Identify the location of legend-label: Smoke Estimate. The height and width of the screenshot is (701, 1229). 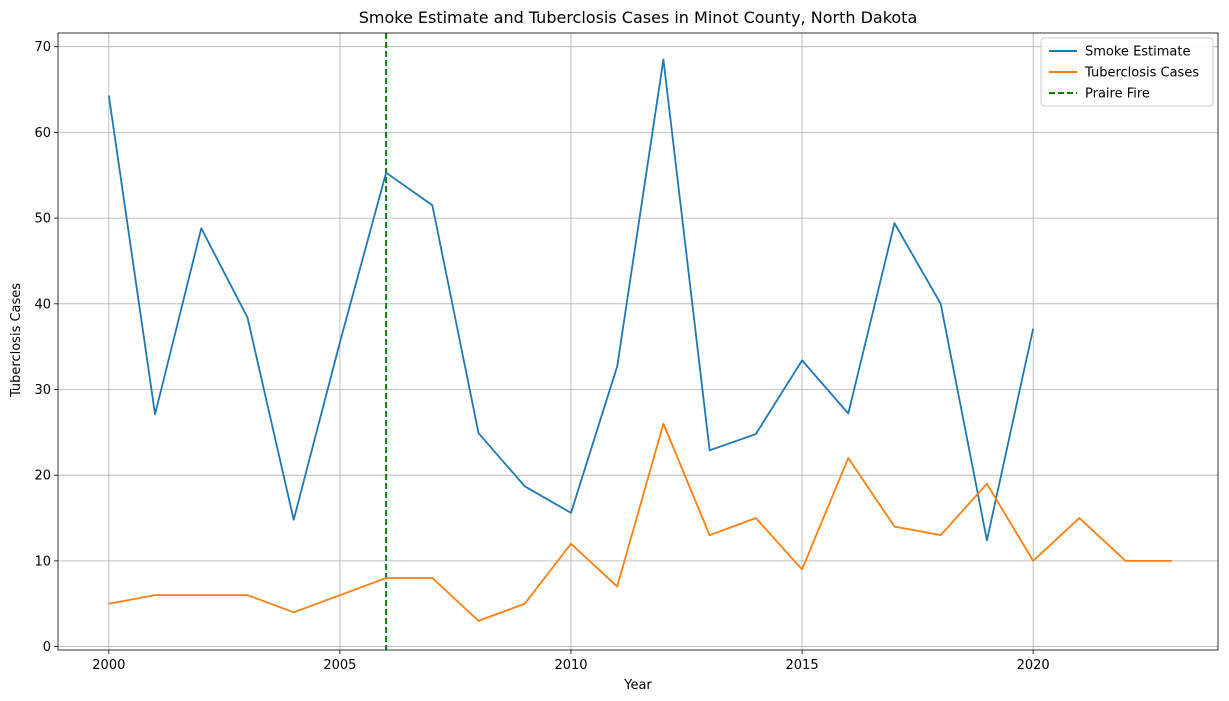
(1138, 52).